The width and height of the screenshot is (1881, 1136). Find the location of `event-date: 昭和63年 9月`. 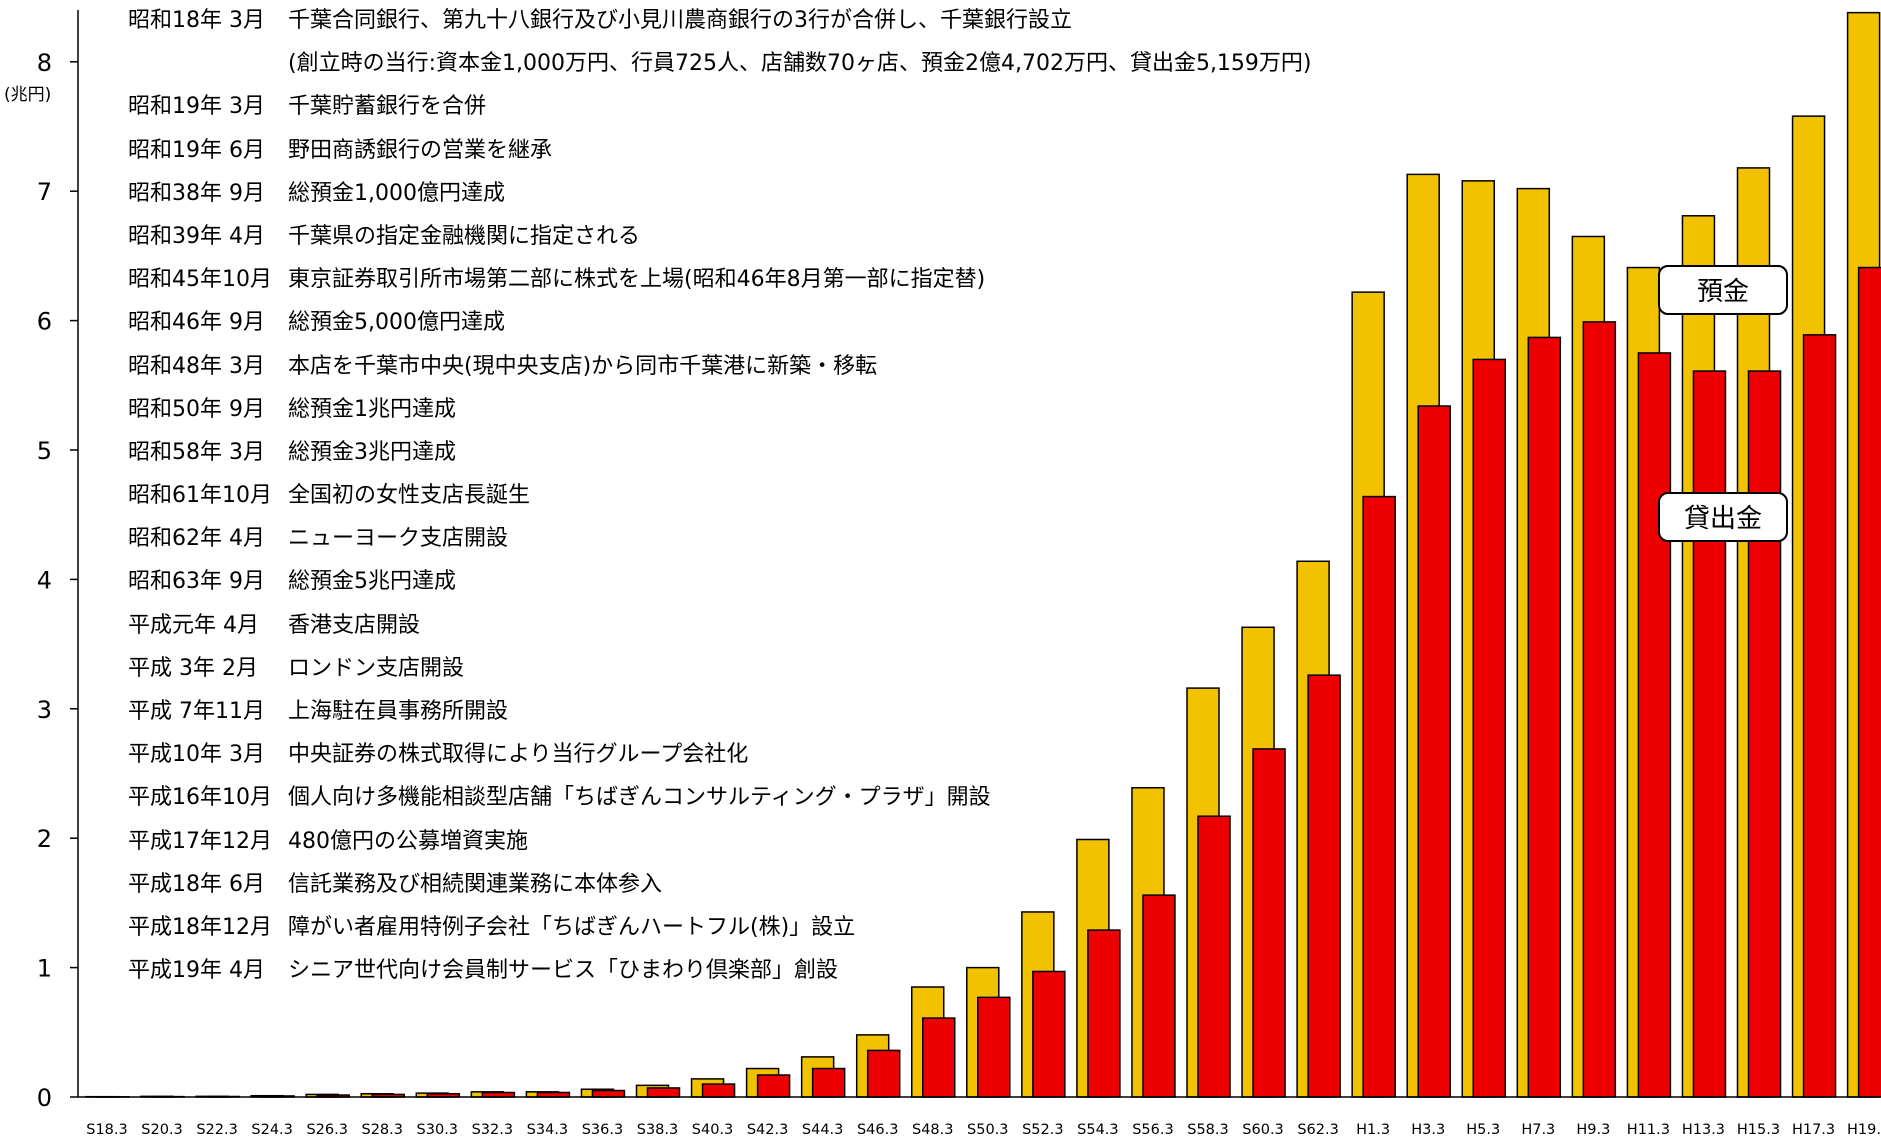

event-date: 昭和63年 9月 is located at coordinates (196, 582).